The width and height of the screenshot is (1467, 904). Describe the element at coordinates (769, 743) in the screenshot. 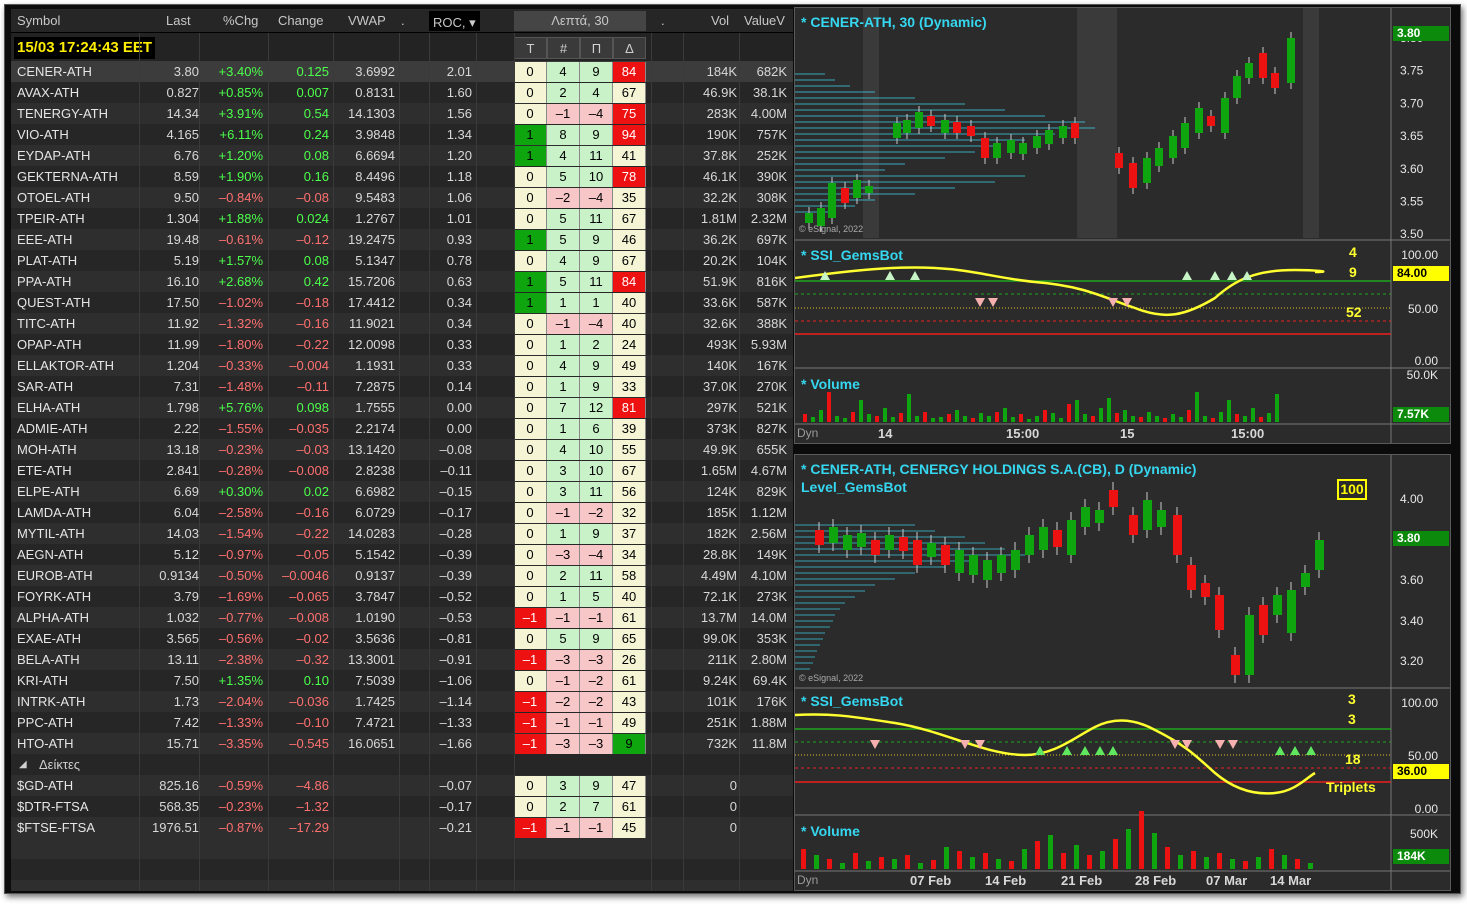

I see `valuev-cell: 11.8M` at that location.